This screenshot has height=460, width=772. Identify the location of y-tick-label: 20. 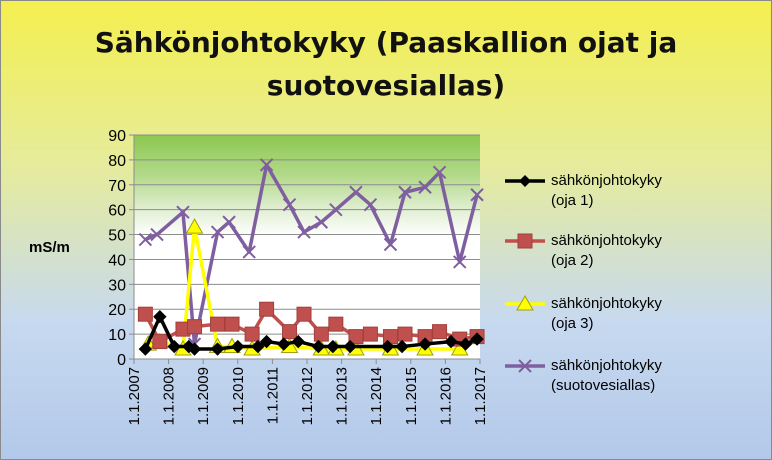
(117, 310).